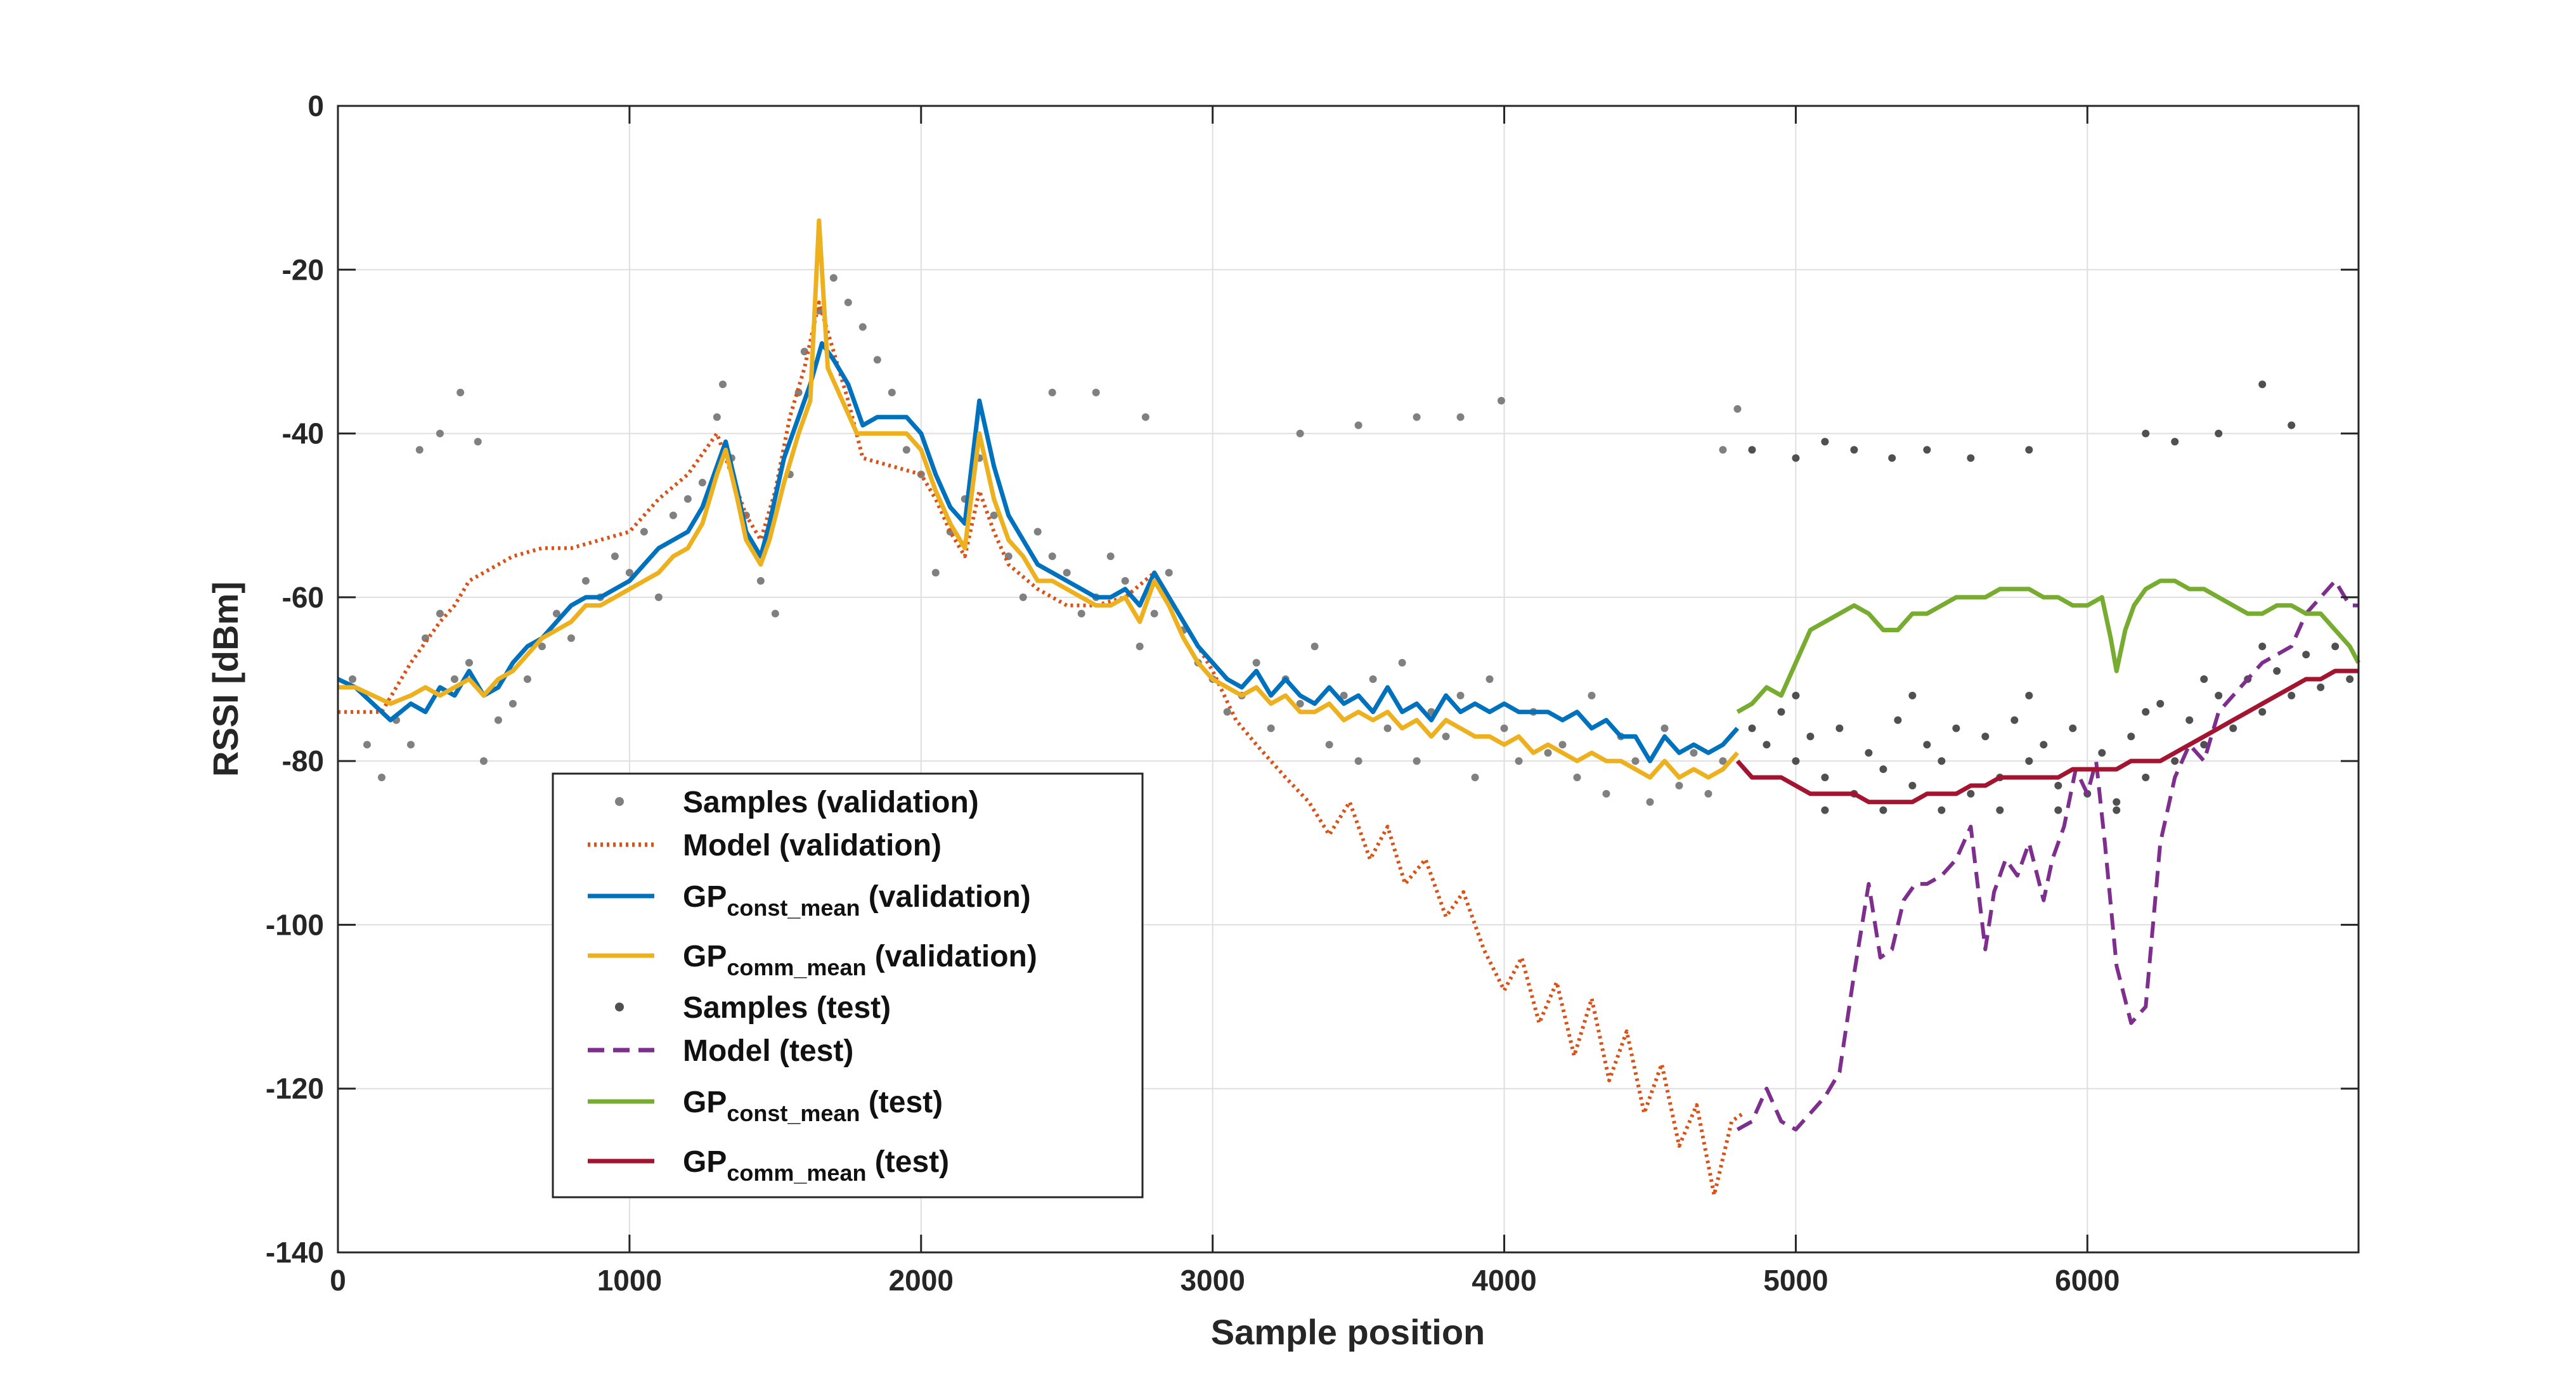 The height and width of the screenshot is (1390, 2576). What do you see at coordinates (797, 802) in the screenshot?
I see `legend-entry: Samples (validation)` at bounding box center [797, 802].